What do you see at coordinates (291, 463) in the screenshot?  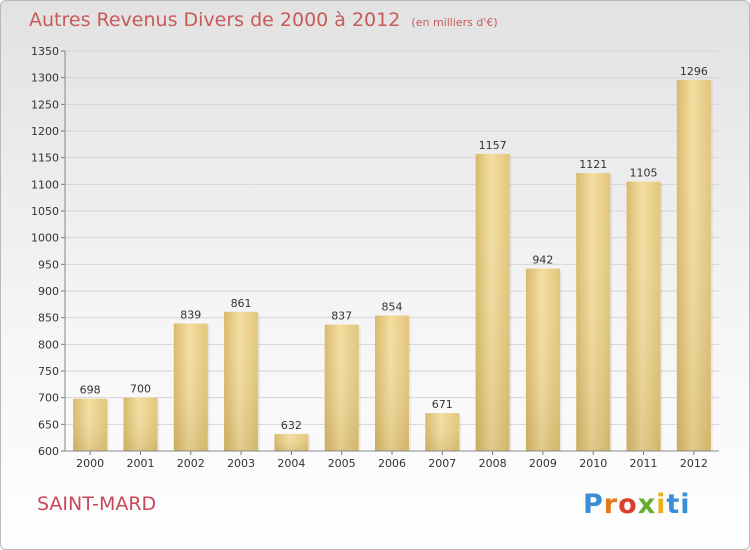 I see `x-tick-label: 2004` at bounding box center [291, 463].